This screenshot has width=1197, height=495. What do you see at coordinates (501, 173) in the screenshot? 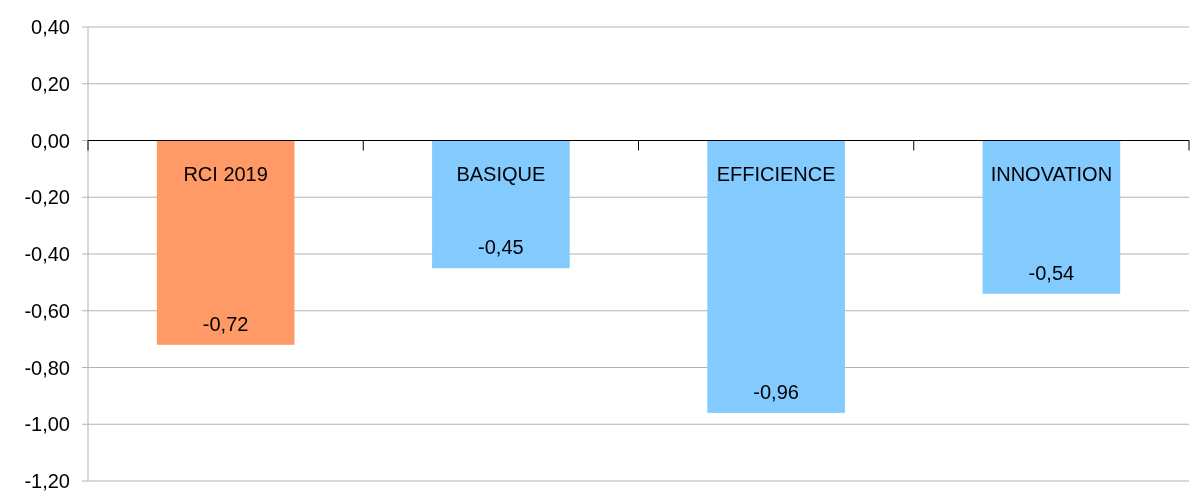
I see `x-tick-label: BASIQUE` at bounding box center [501, 173].